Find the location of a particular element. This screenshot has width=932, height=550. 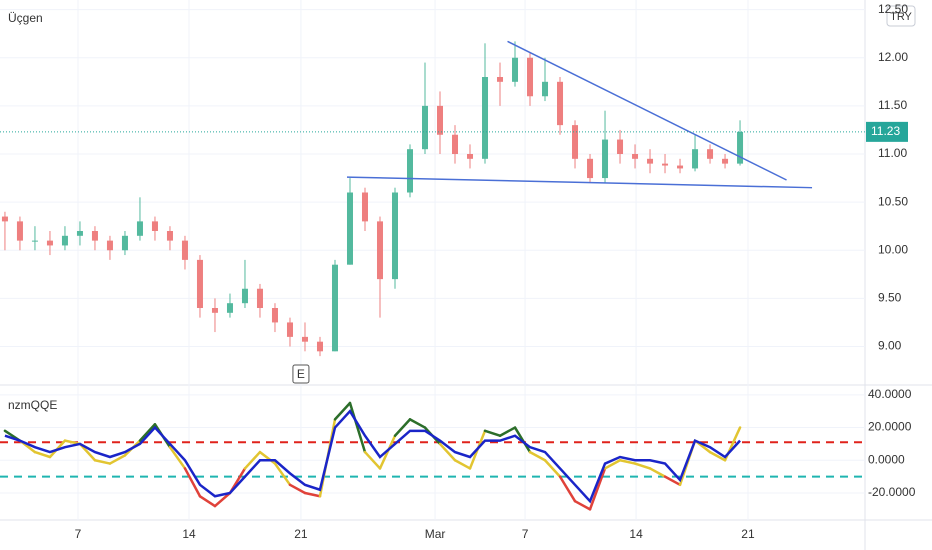

slow-line is located at coordinates (372, 456).